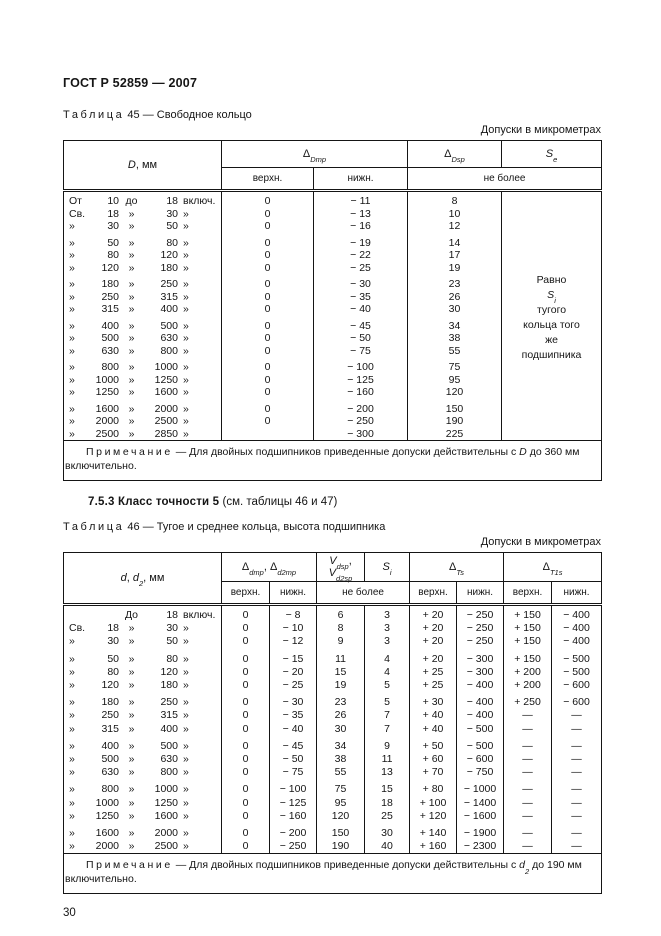 This screenshot has width=661, height=936. Describe the element at coordinates (341, 847) in the screenshot. I see `tolerance-value-cell: 190` at that location.